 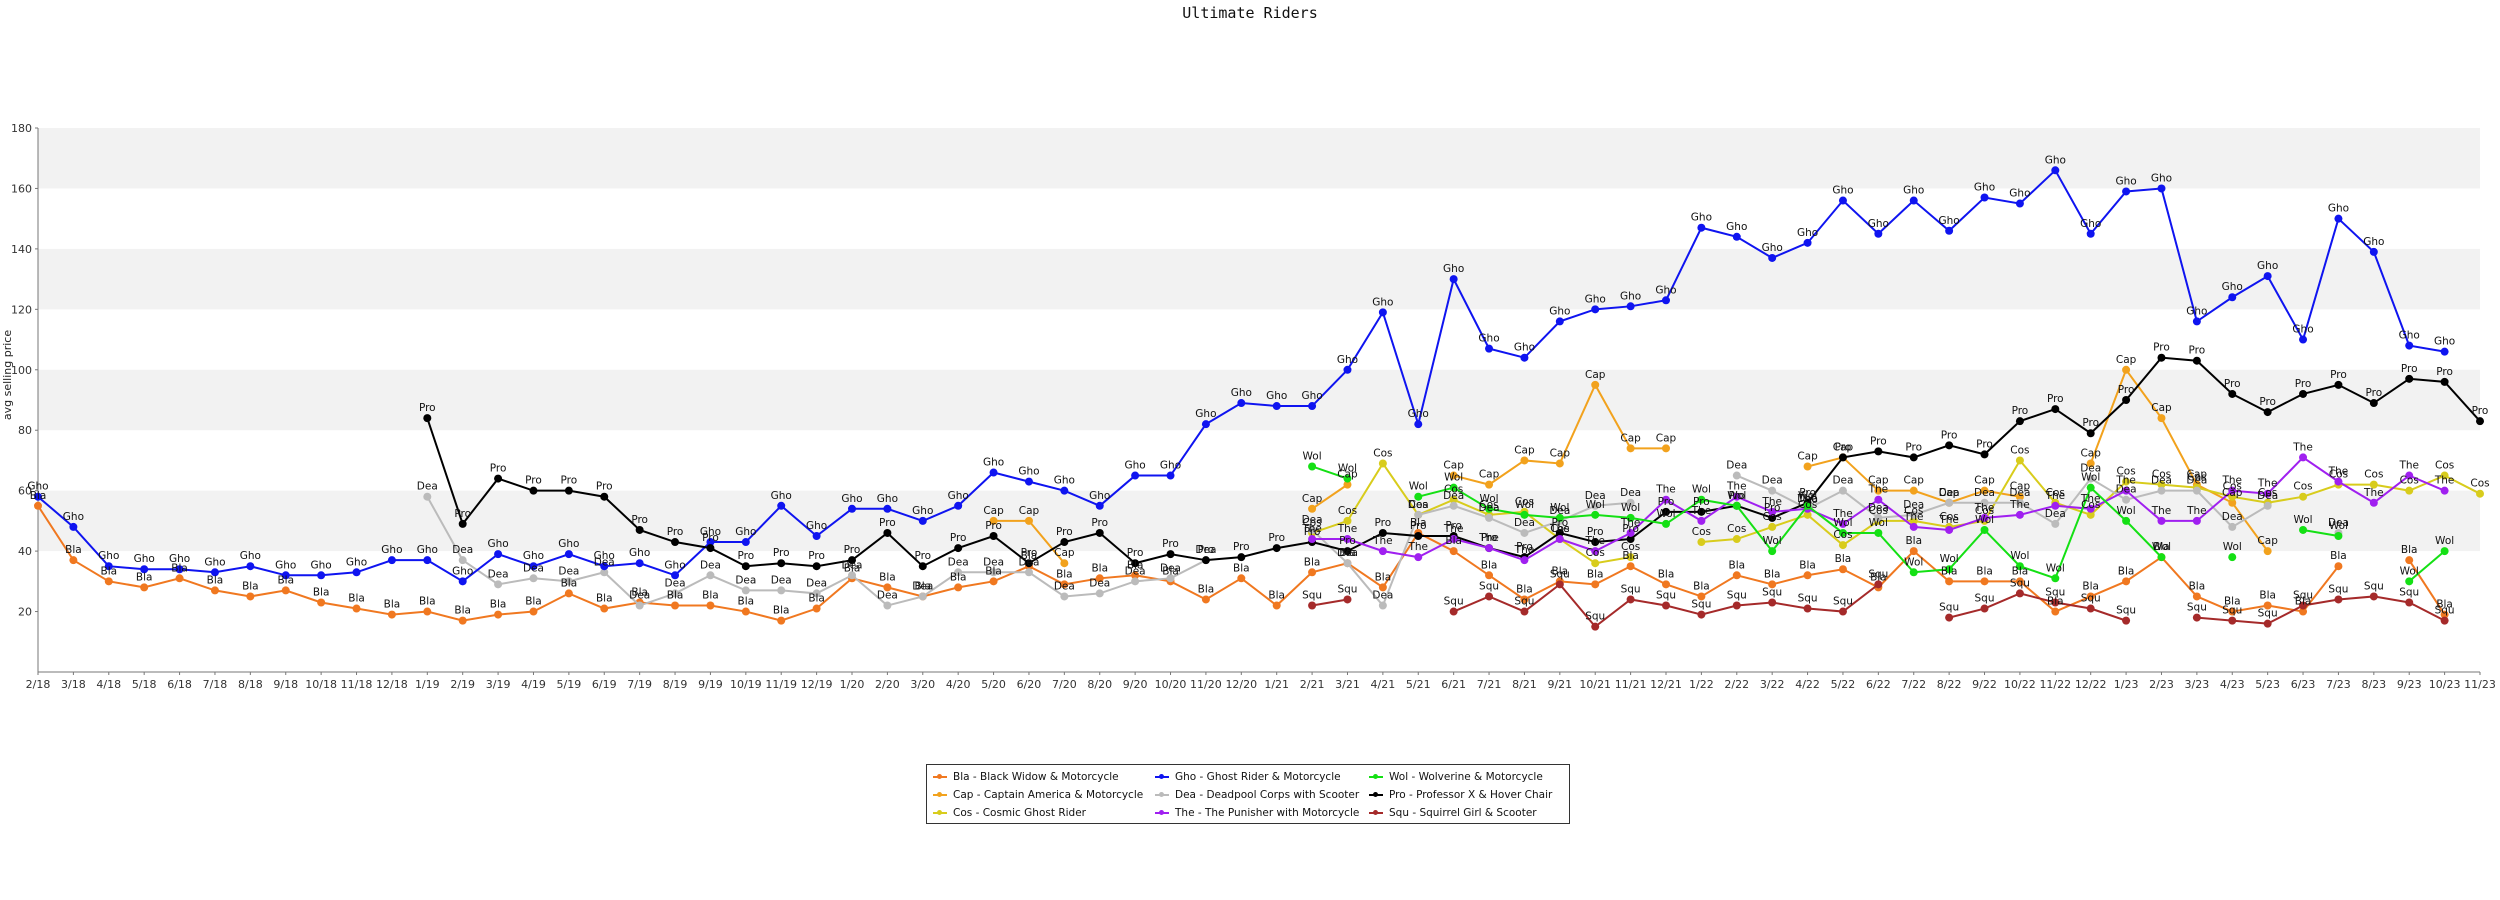 I want to click on x-tick-label: 11/19, so click(x=781, y=684).